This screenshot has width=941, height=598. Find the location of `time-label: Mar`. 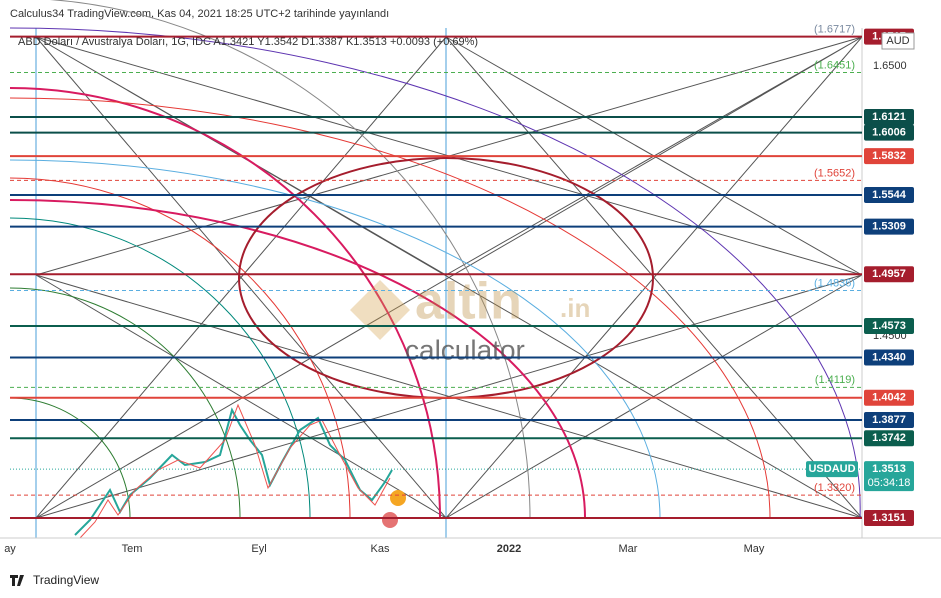

time-label: Mar is located at coordinates (628, 549).